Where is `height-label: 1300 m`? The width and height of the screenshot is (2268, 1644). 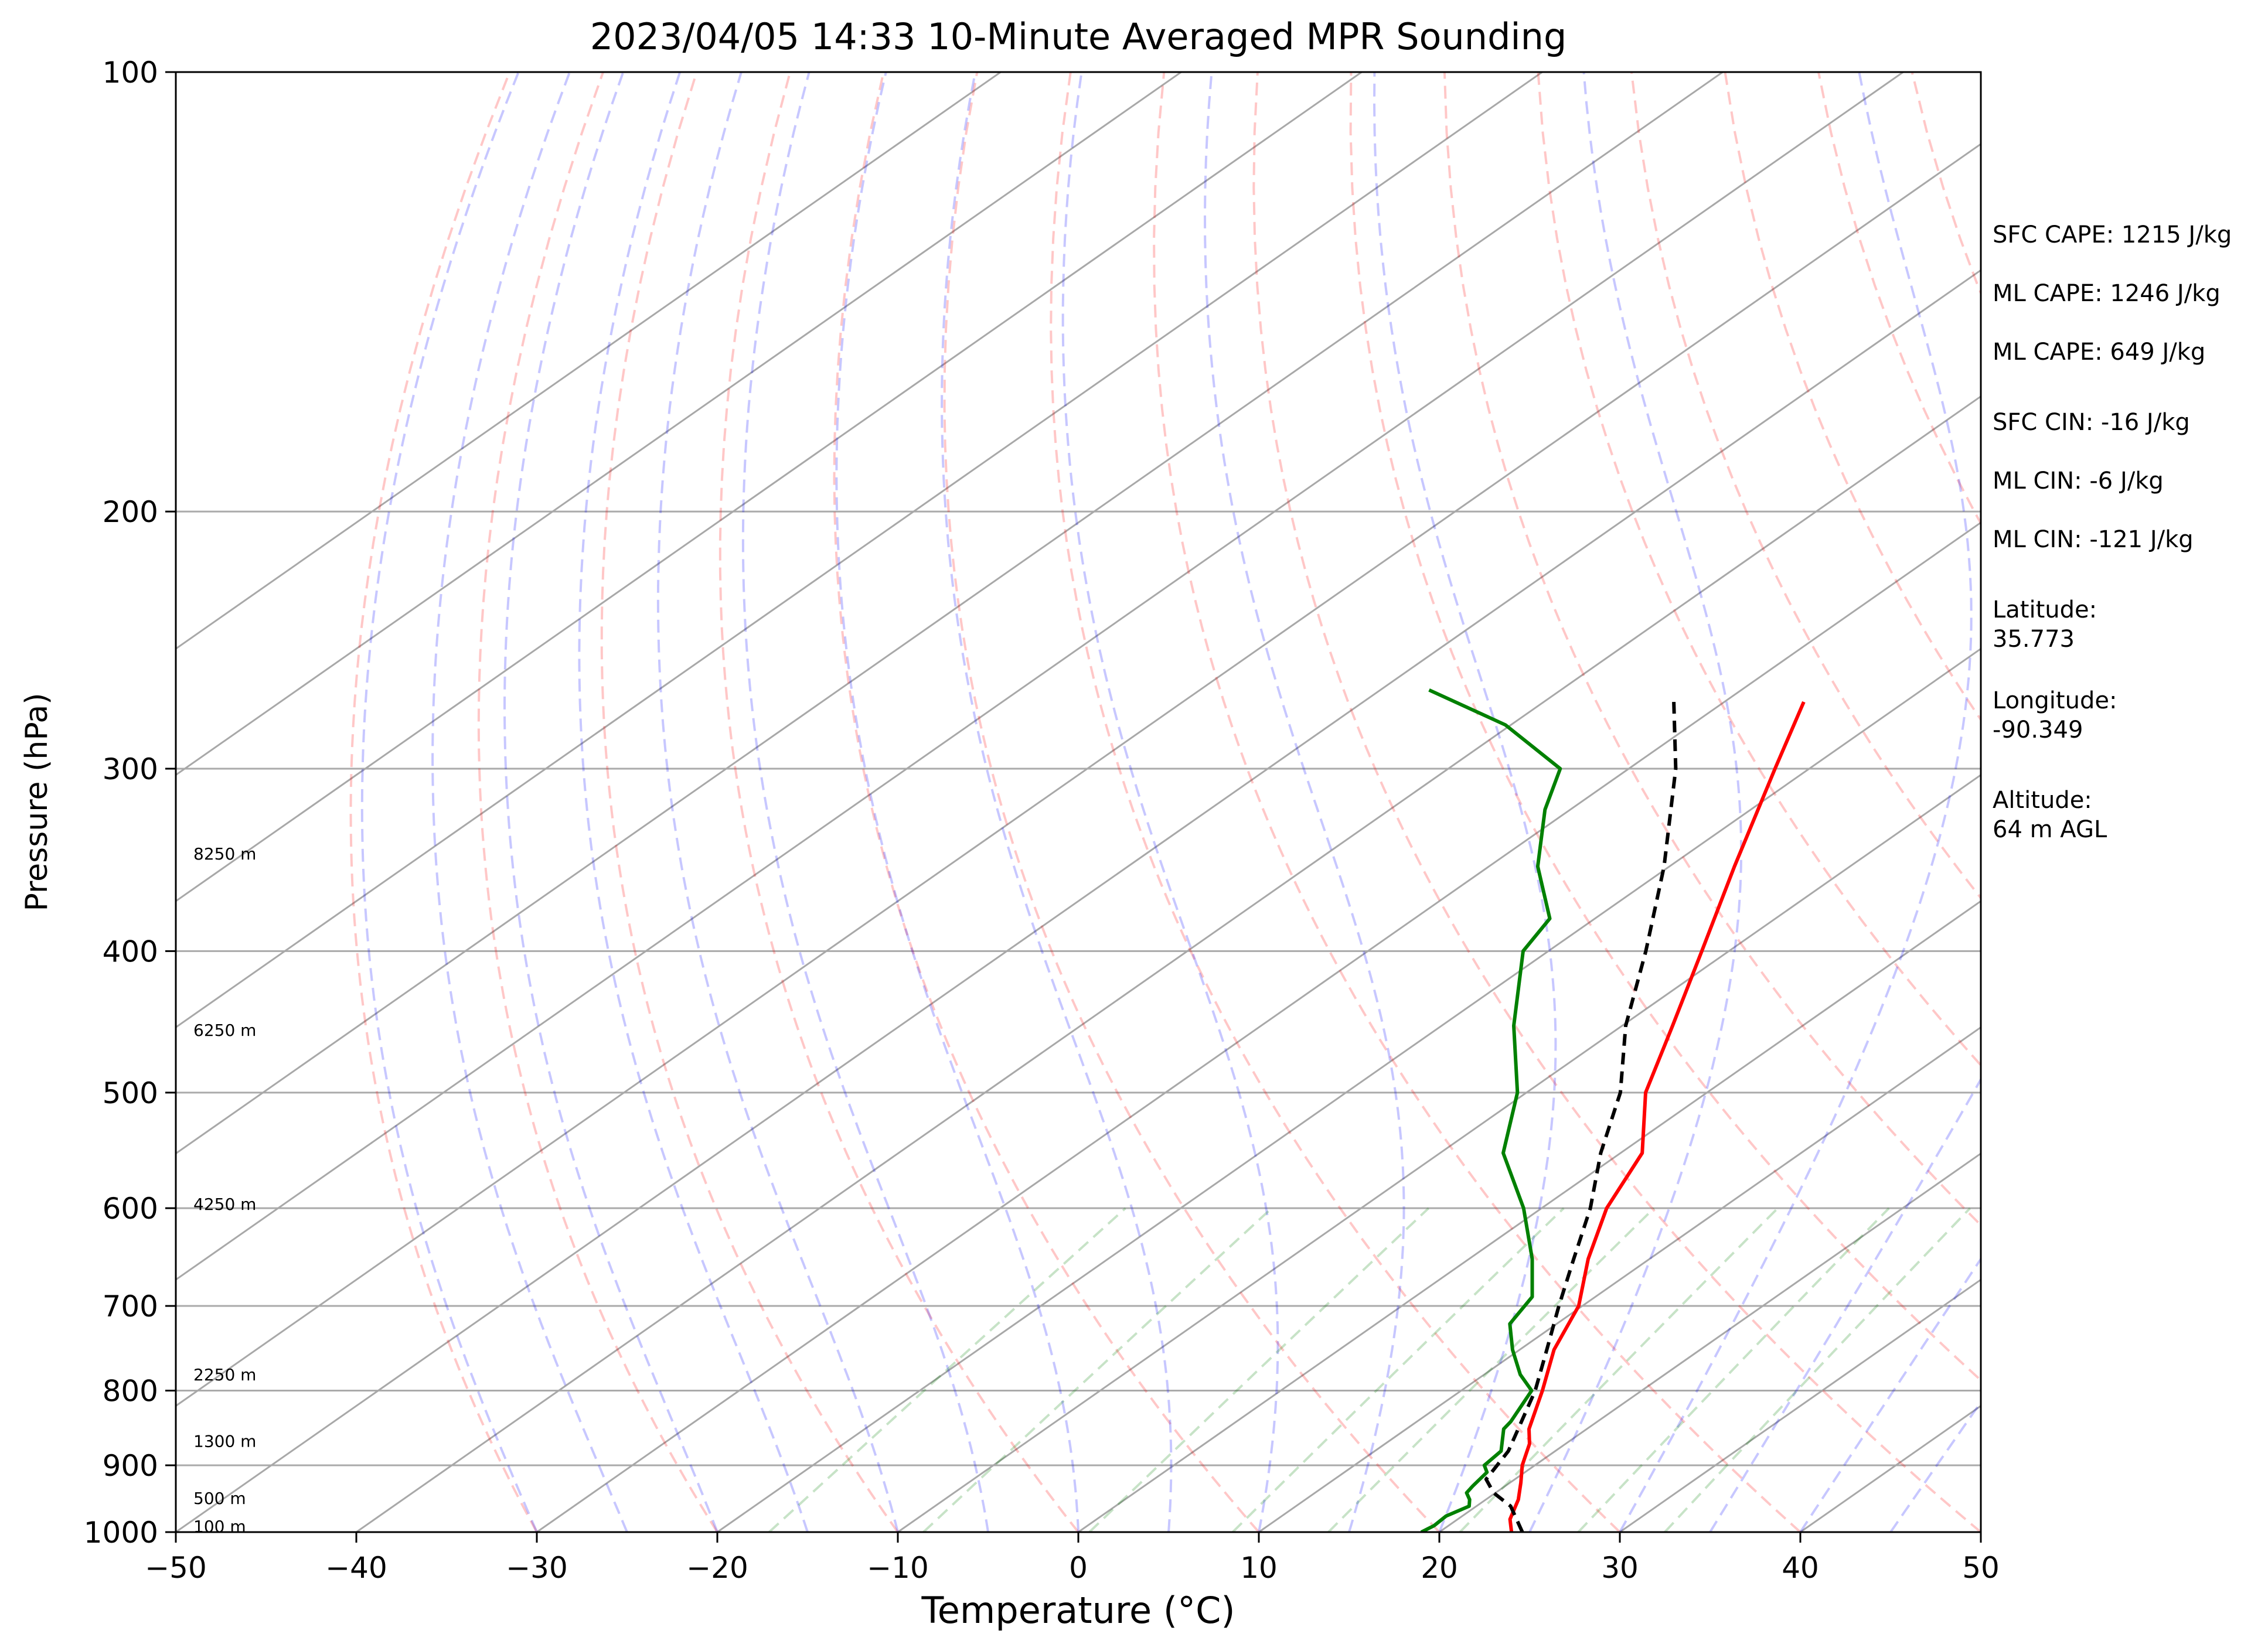 height-label: 1300 m is located at coordinates (224, 1441).